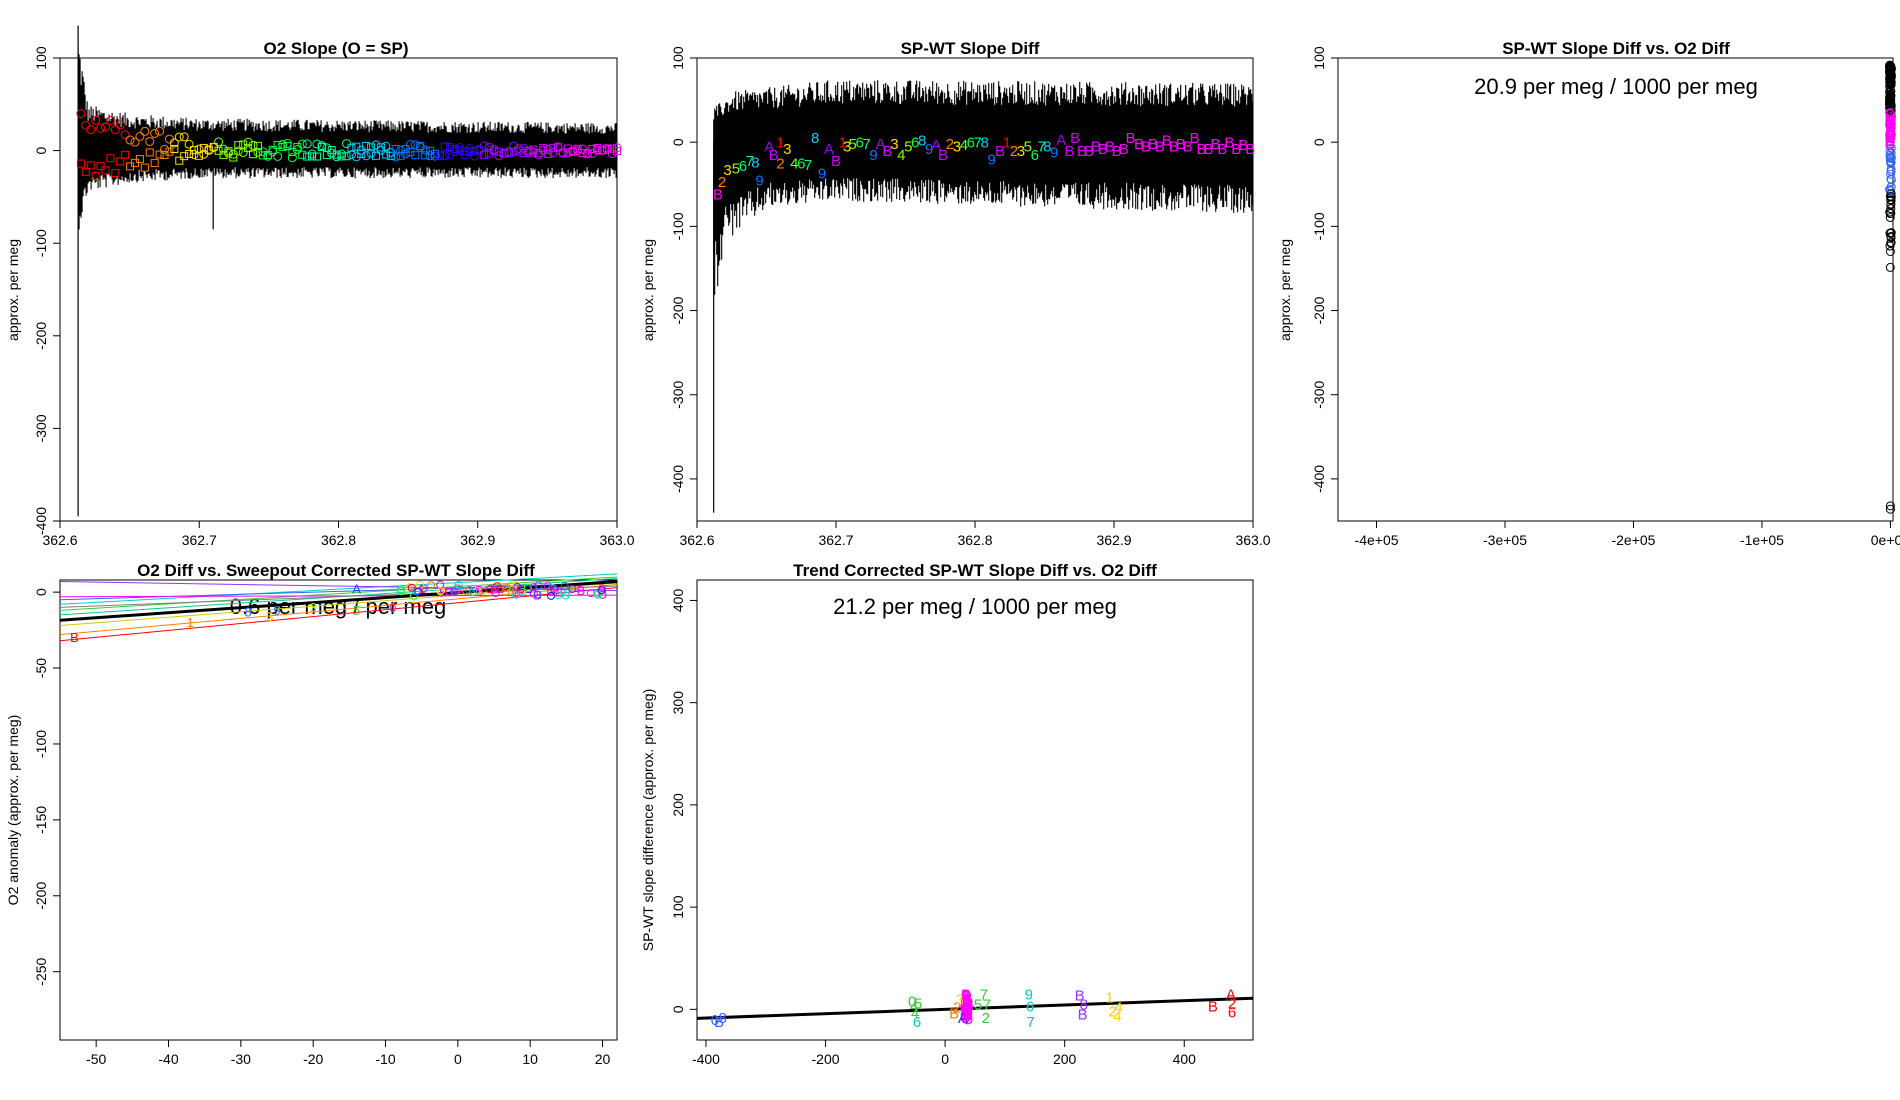 The image size is (1900, 1100). What do you see at coordinates (41, 820) in the screenshot?
I see `y-tick-label: -150` at bounding box center [41, 820].